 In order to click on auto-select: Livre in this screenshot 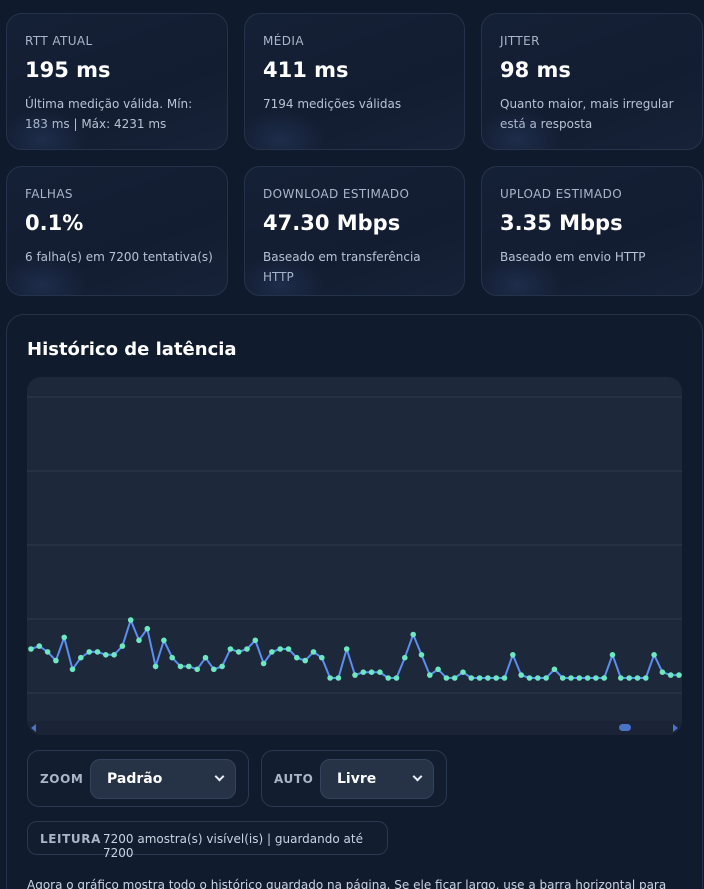, I will do `click(377, 779)`.